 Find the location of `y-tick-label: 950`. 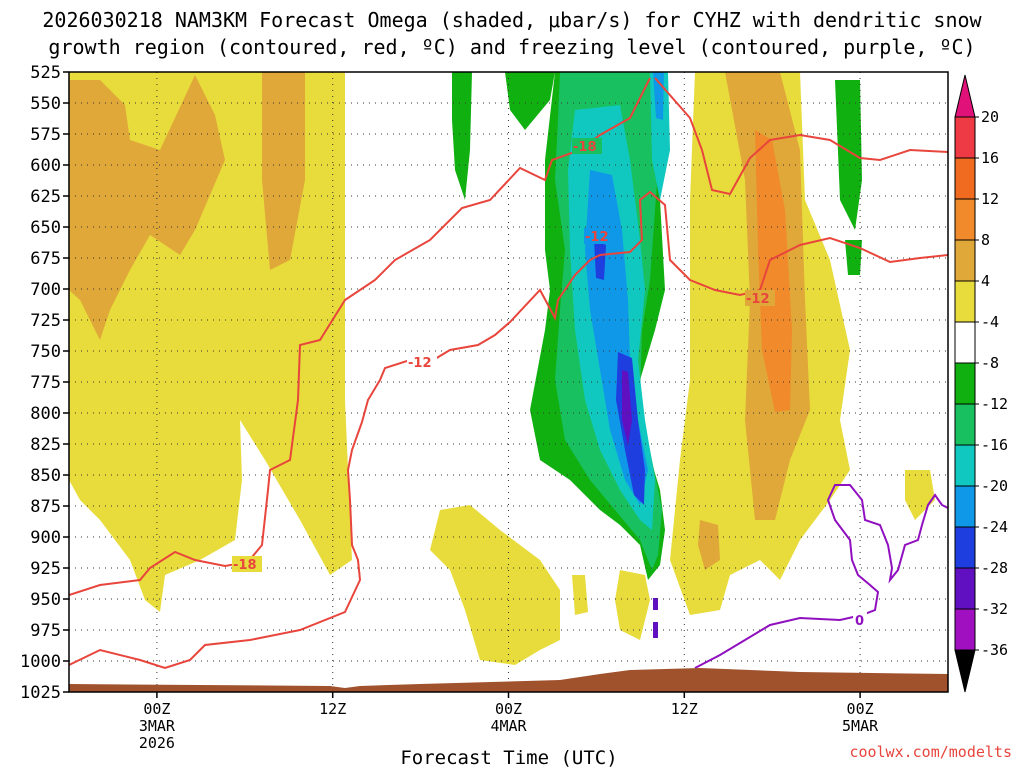

y-tick-label: 950 is located at coordinates (45, 600).